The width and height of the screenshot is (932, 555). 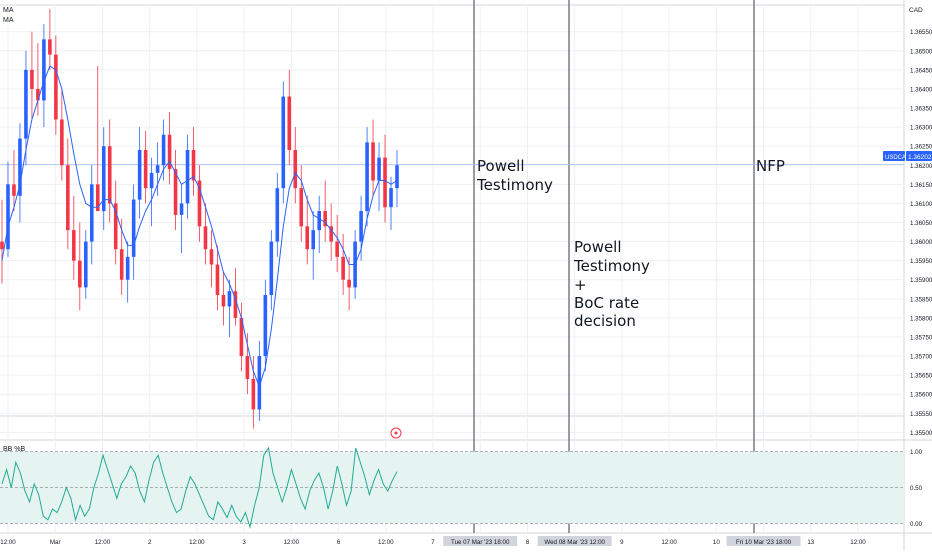 What do you see at coordinates (55, 542) in the screenshot?
I see `time-tick-label: Mar` at bounding box center [55, 542].